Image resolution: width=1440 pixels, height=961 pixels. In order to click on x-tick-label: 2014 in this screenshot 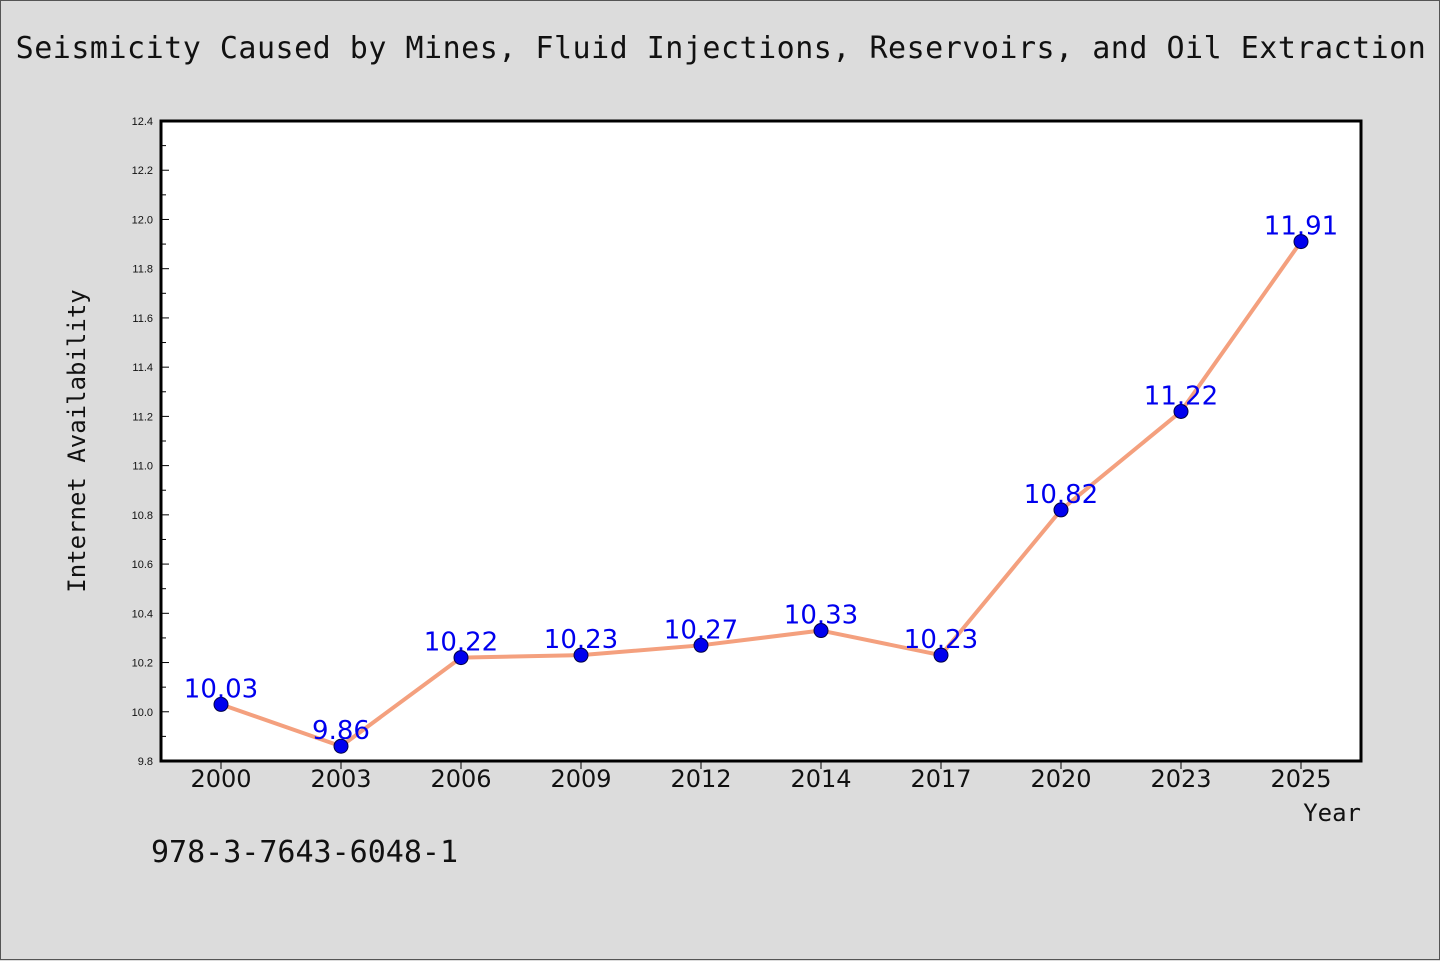, I will do `click(820, 779)`.